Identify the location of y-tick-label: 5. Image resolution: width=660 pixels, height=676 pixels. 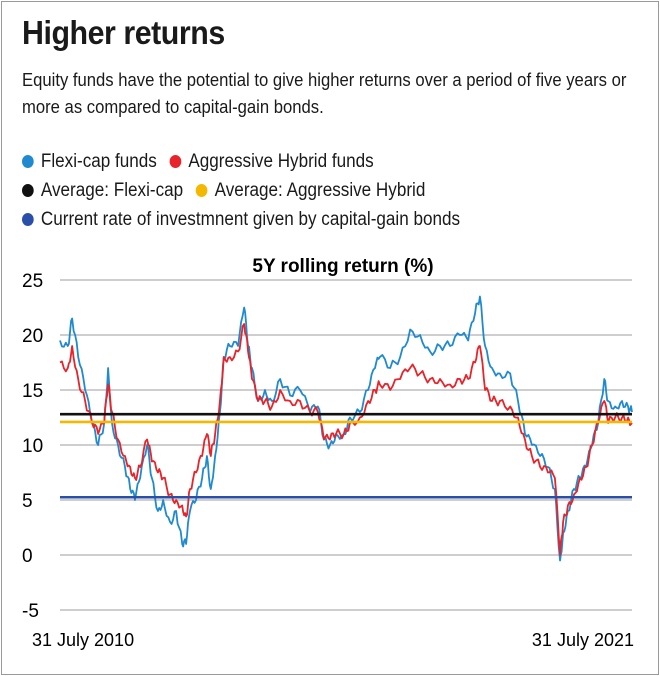
(27, 501).